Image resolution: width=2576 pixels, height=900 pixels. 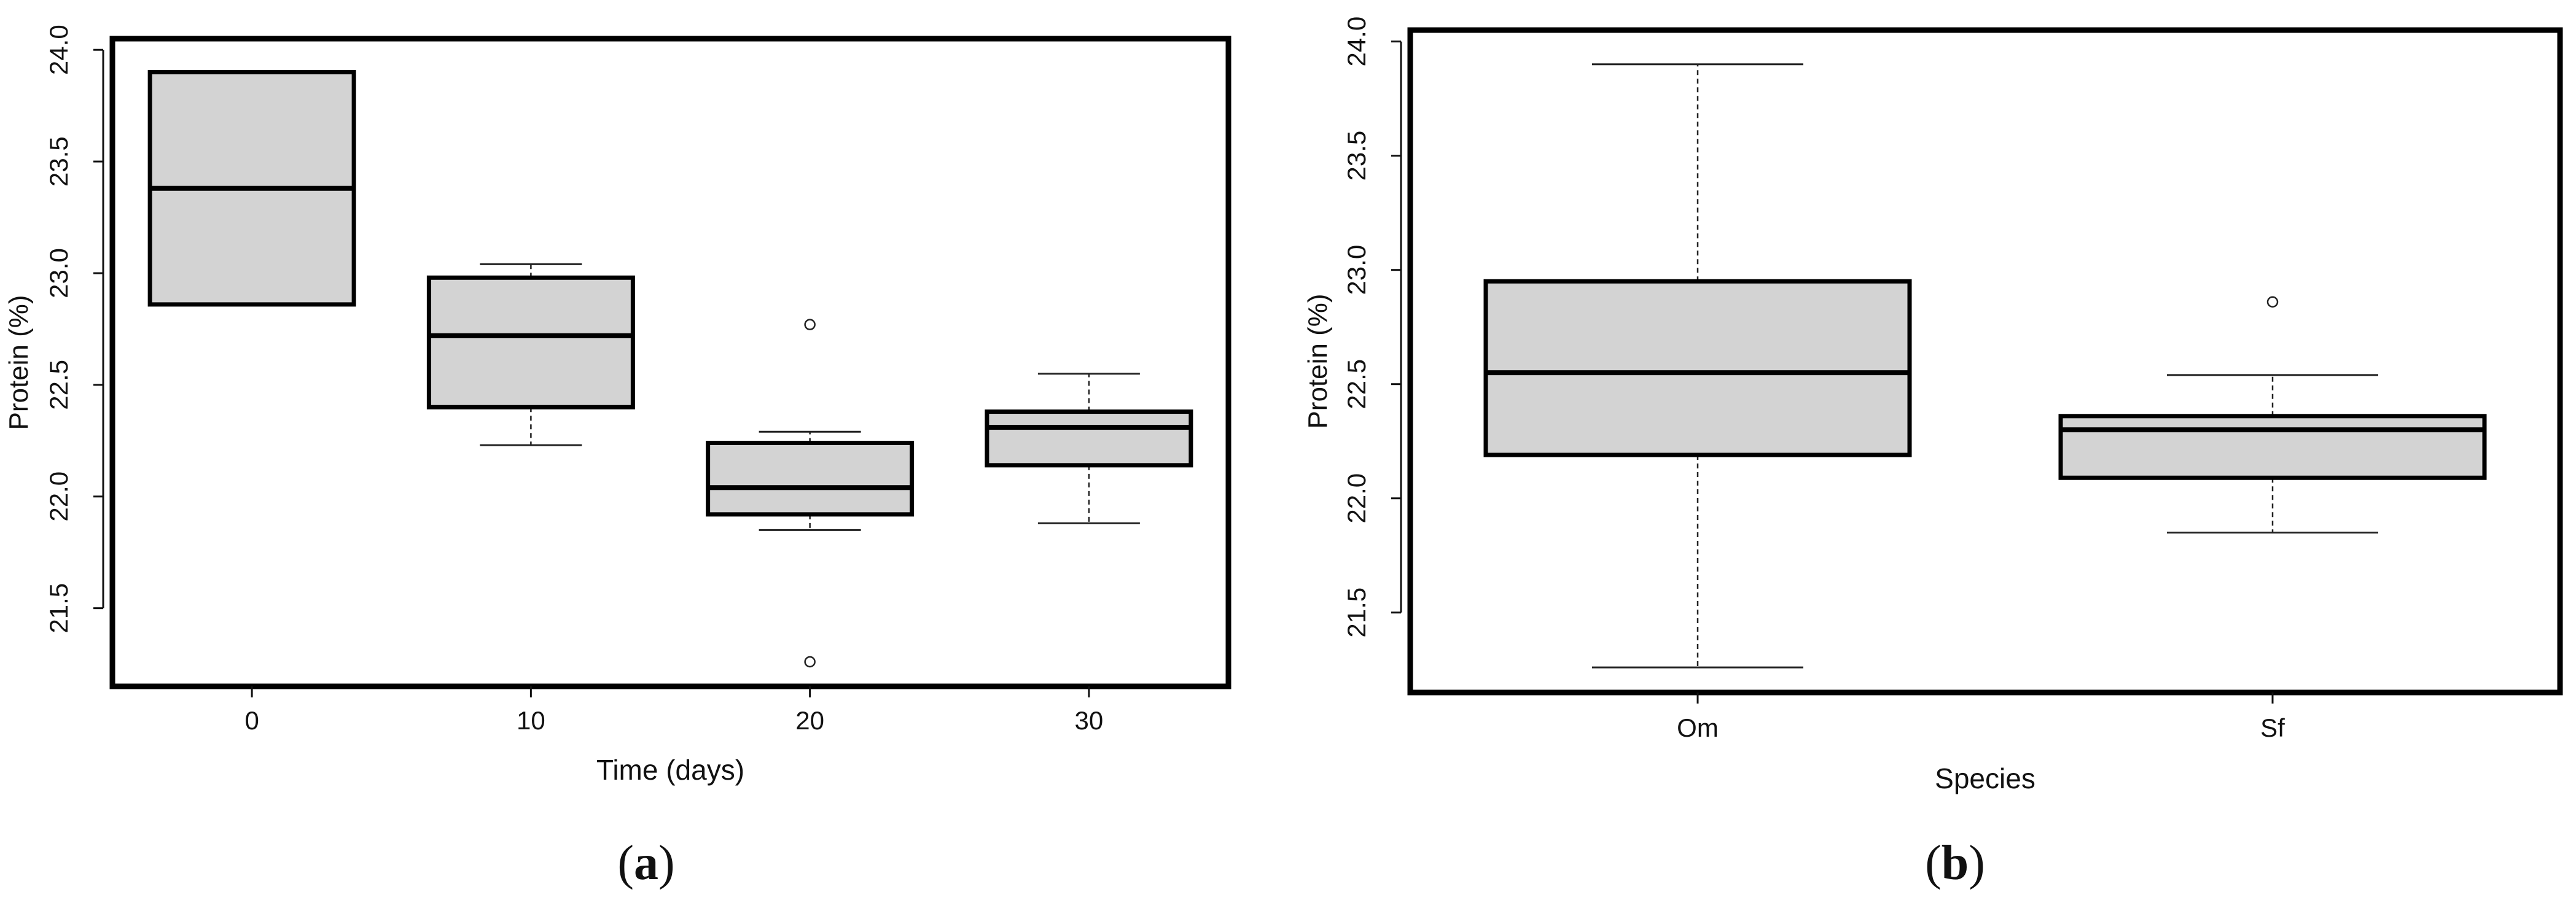 What do you see at coordinates (19, 362) in the screenshot?
I see `panel-a-y-axis-title: Protein (%)` at bounding box center [19, 362].